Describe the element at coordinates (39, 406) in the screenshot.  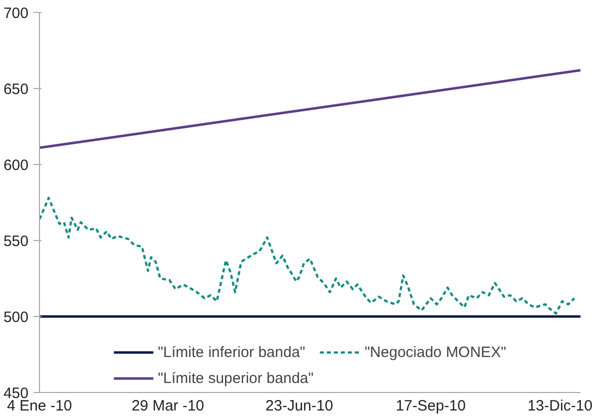
I see `x-tick-label: 4 Ene -10` at that location.